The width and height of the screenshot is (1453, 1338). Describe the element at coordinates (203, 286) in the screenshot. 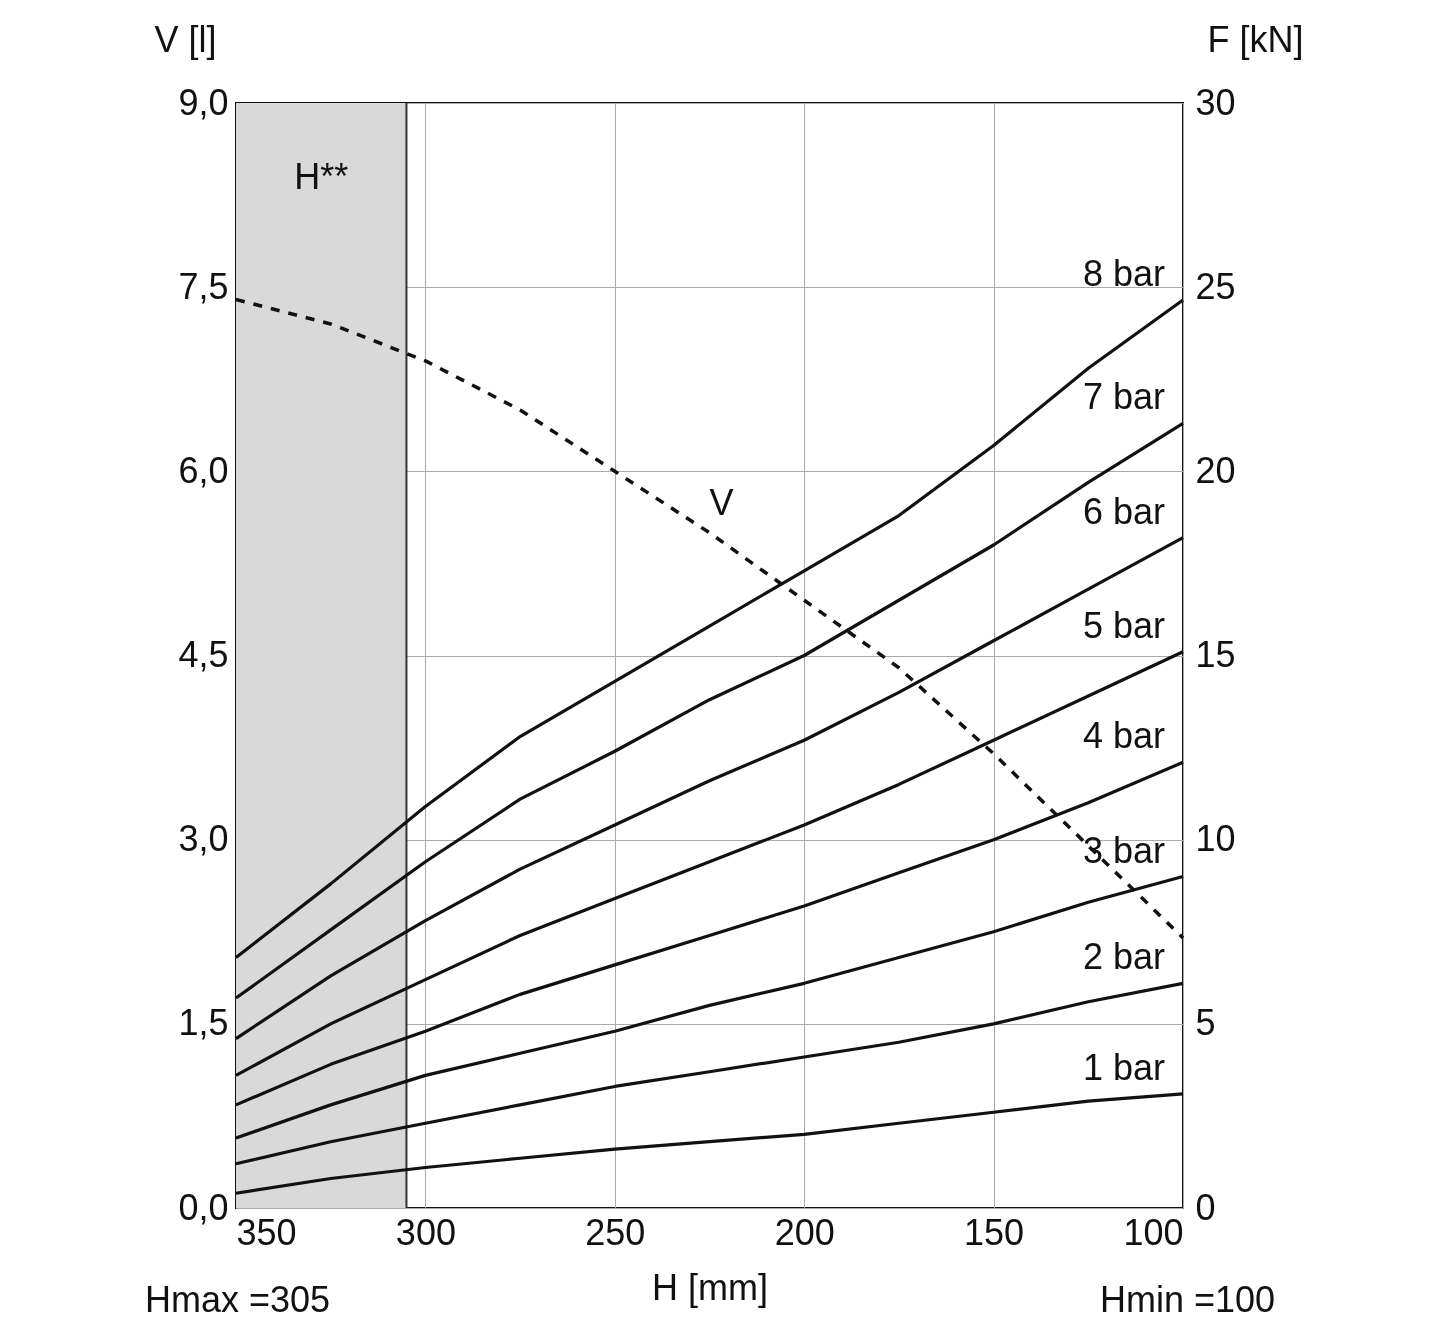

I see `y-tick-label: 7,5` at that location.